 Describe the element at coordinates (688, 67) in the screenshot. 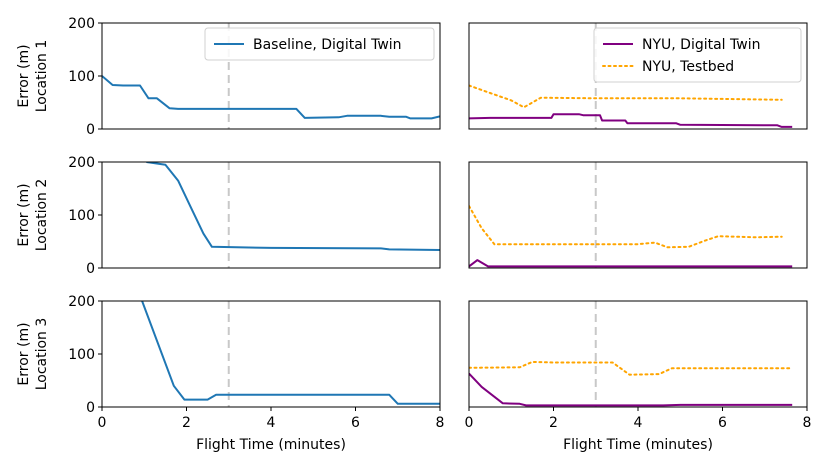

I see `legend-entry: NYU, Testbed` at that location.